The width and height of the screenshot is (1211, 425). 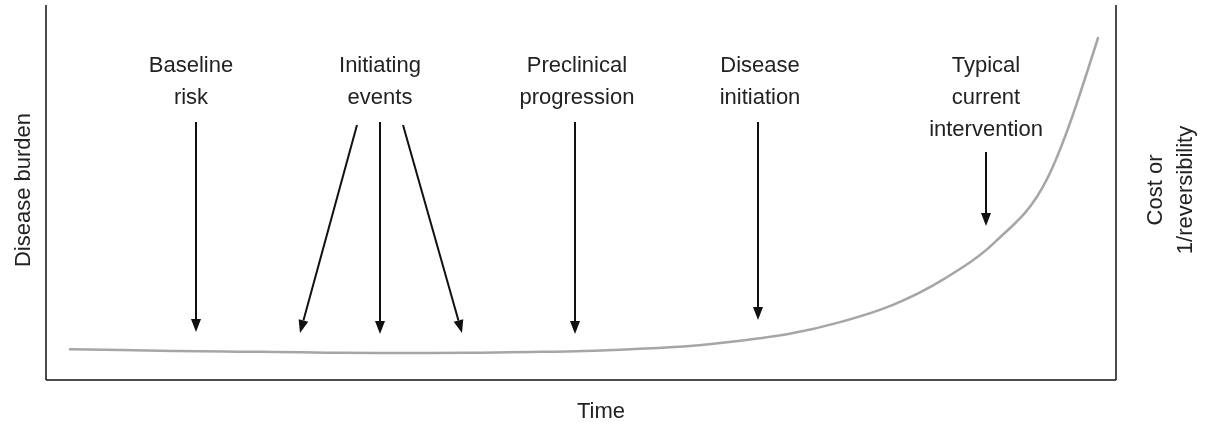 What do you see at coordinates (380, 80) in the screenshot?
I see `annotation: Initiating events` at bounding box center [380, 80].